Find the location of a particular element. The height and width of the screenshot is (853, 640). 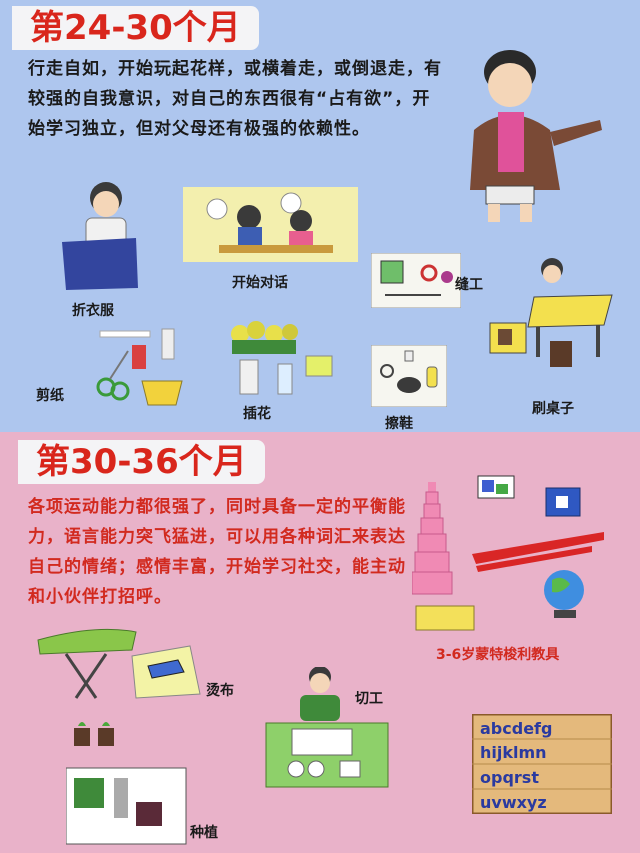

svg-text: uvwxyz is located at coordinates (513, 802).